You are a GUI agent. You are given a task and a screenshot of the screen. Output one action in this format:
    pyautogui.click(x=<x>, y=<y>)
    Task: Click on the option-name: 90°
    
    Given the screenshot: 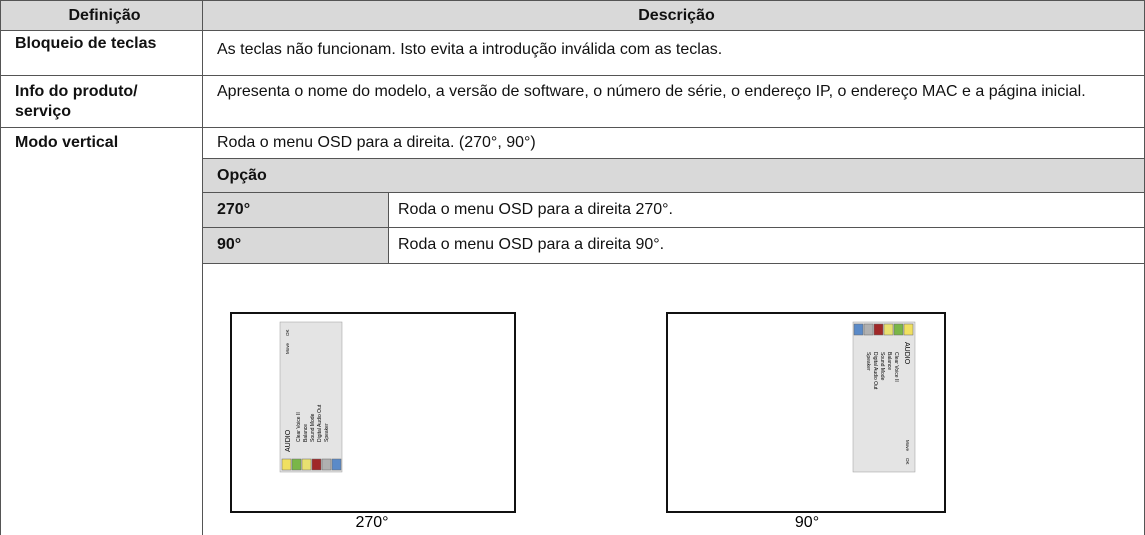 What is the action you would take?
    pyautogui.click(x=295, y=245)
    